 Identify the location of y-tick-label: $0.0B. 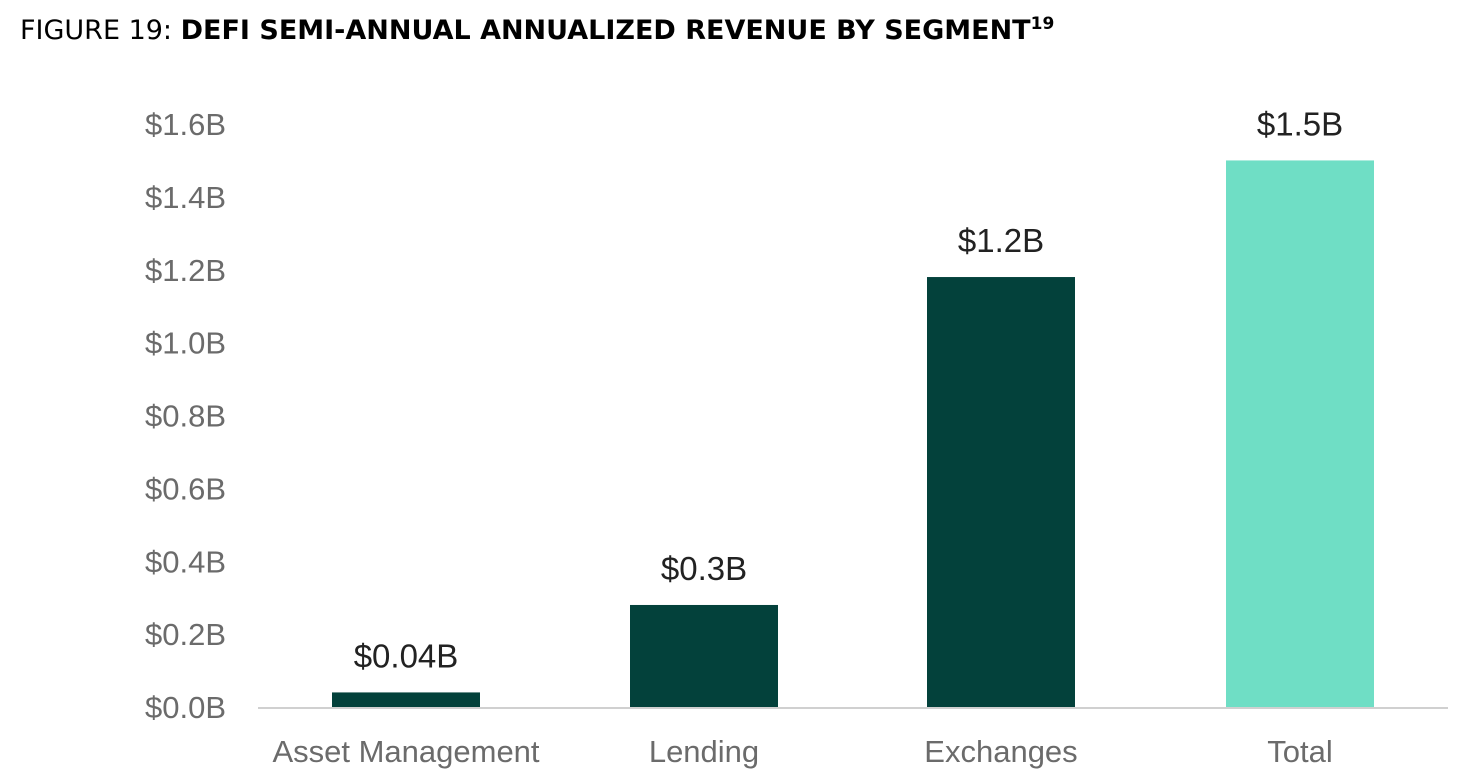
(185, 707).